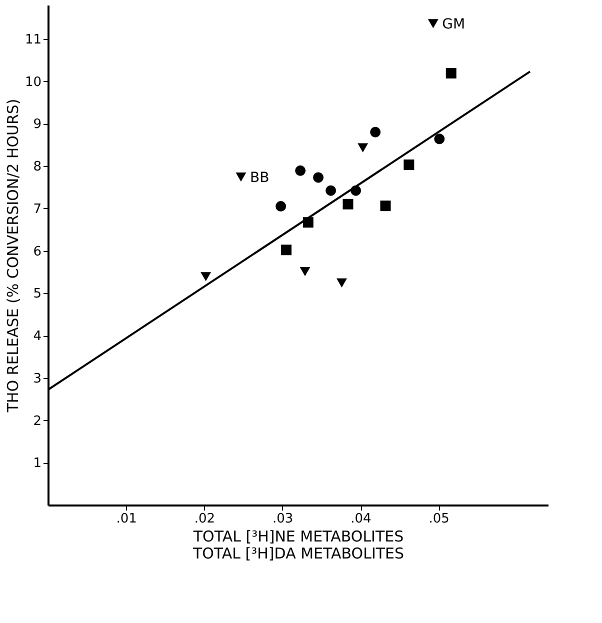  I want to click on x-tick-label: .05, so click(439, 519).